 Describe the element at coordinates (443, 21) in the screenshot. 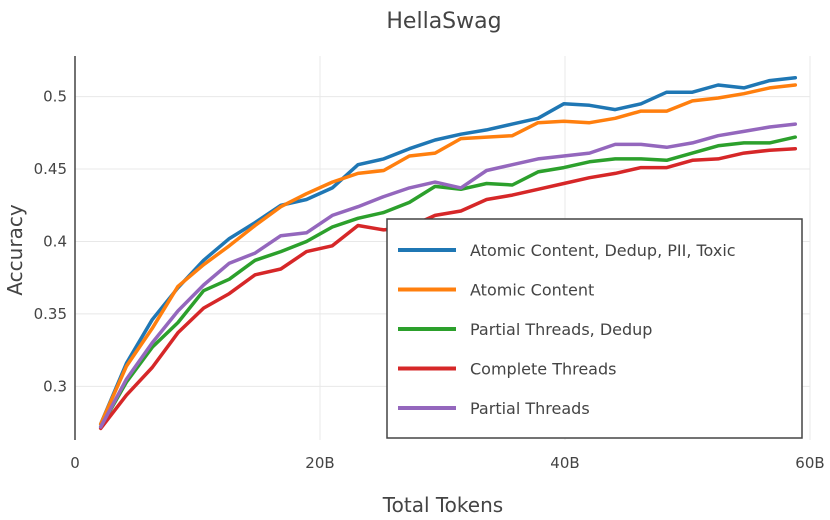

I see `chart-title: HellaSwag` at that location.